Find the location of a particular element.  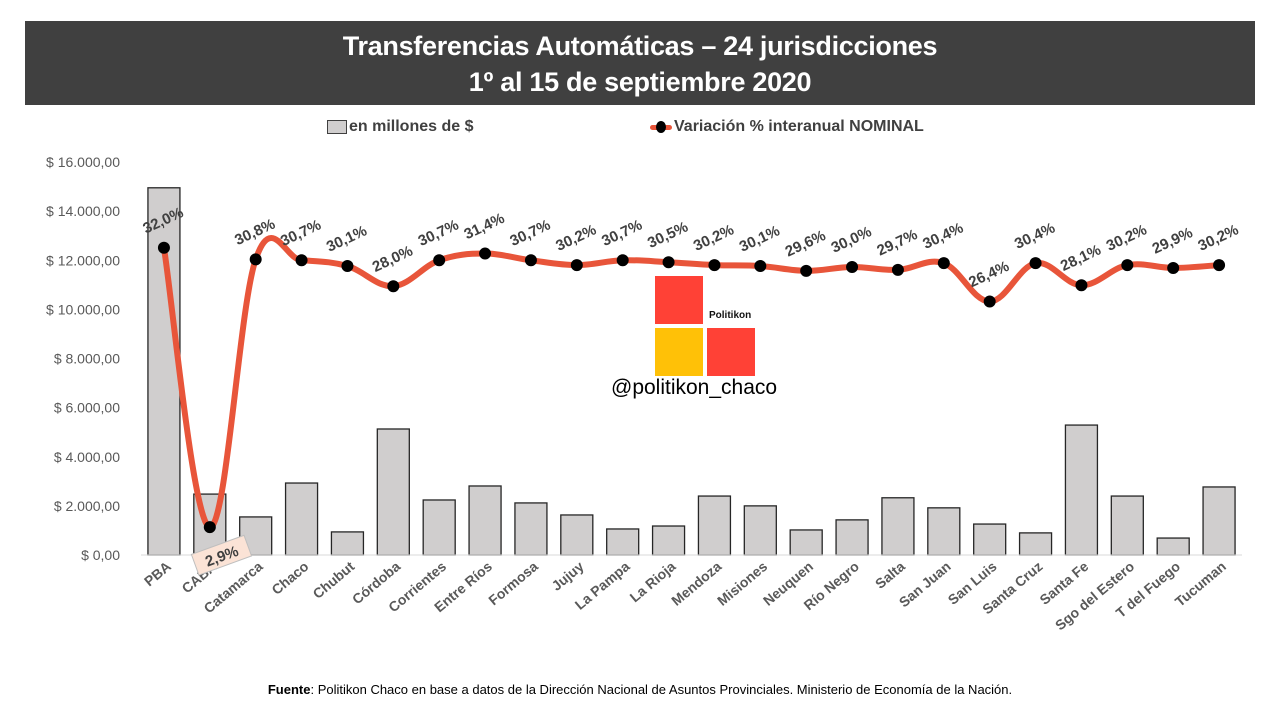

source-label: Fuente is located at coordinates (289, 689).